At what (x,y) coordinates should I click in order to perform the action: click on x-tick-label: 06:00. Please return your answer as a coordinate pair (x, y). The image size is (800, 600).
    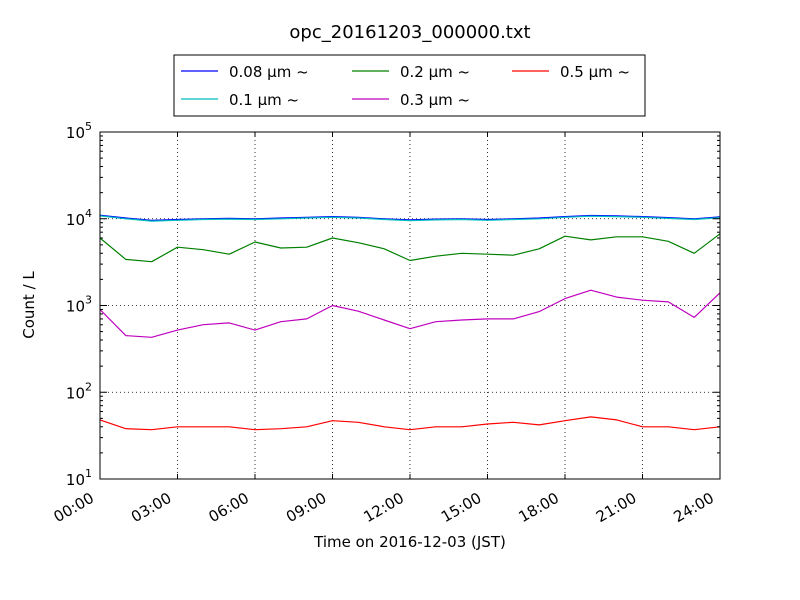
    Looking at the image, I should click on (229, 507).